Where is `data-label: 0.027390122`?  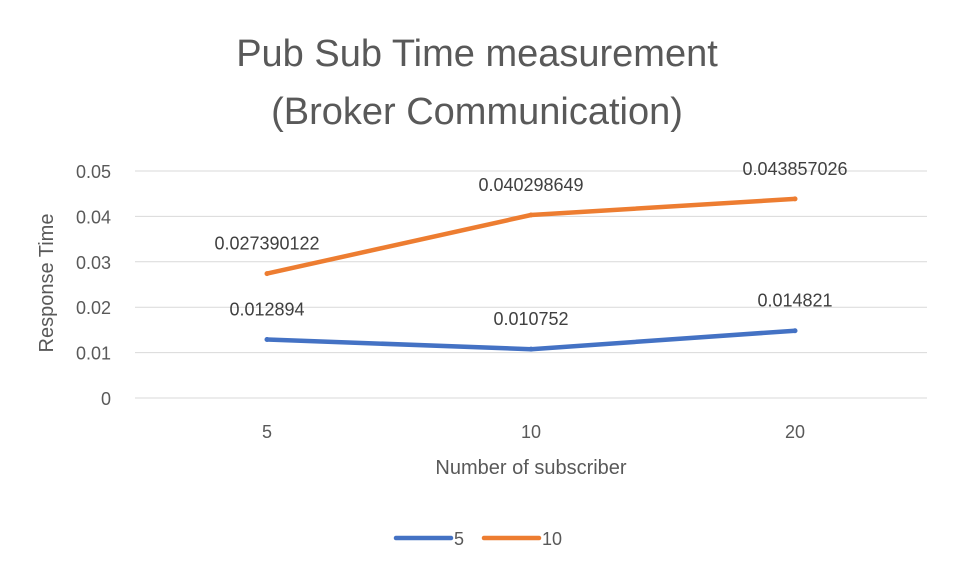 data-label: 0.027390122 is located at coordinates (266, 244).